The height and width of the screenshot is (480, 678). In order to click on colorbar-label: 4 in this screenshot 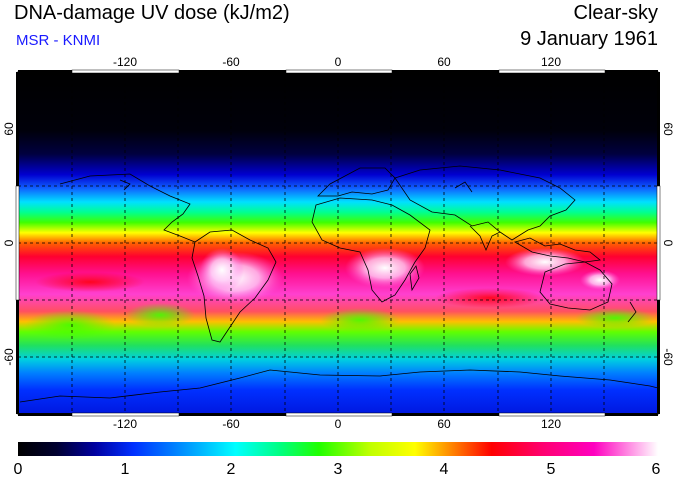, I will do `click(444, 469)`.